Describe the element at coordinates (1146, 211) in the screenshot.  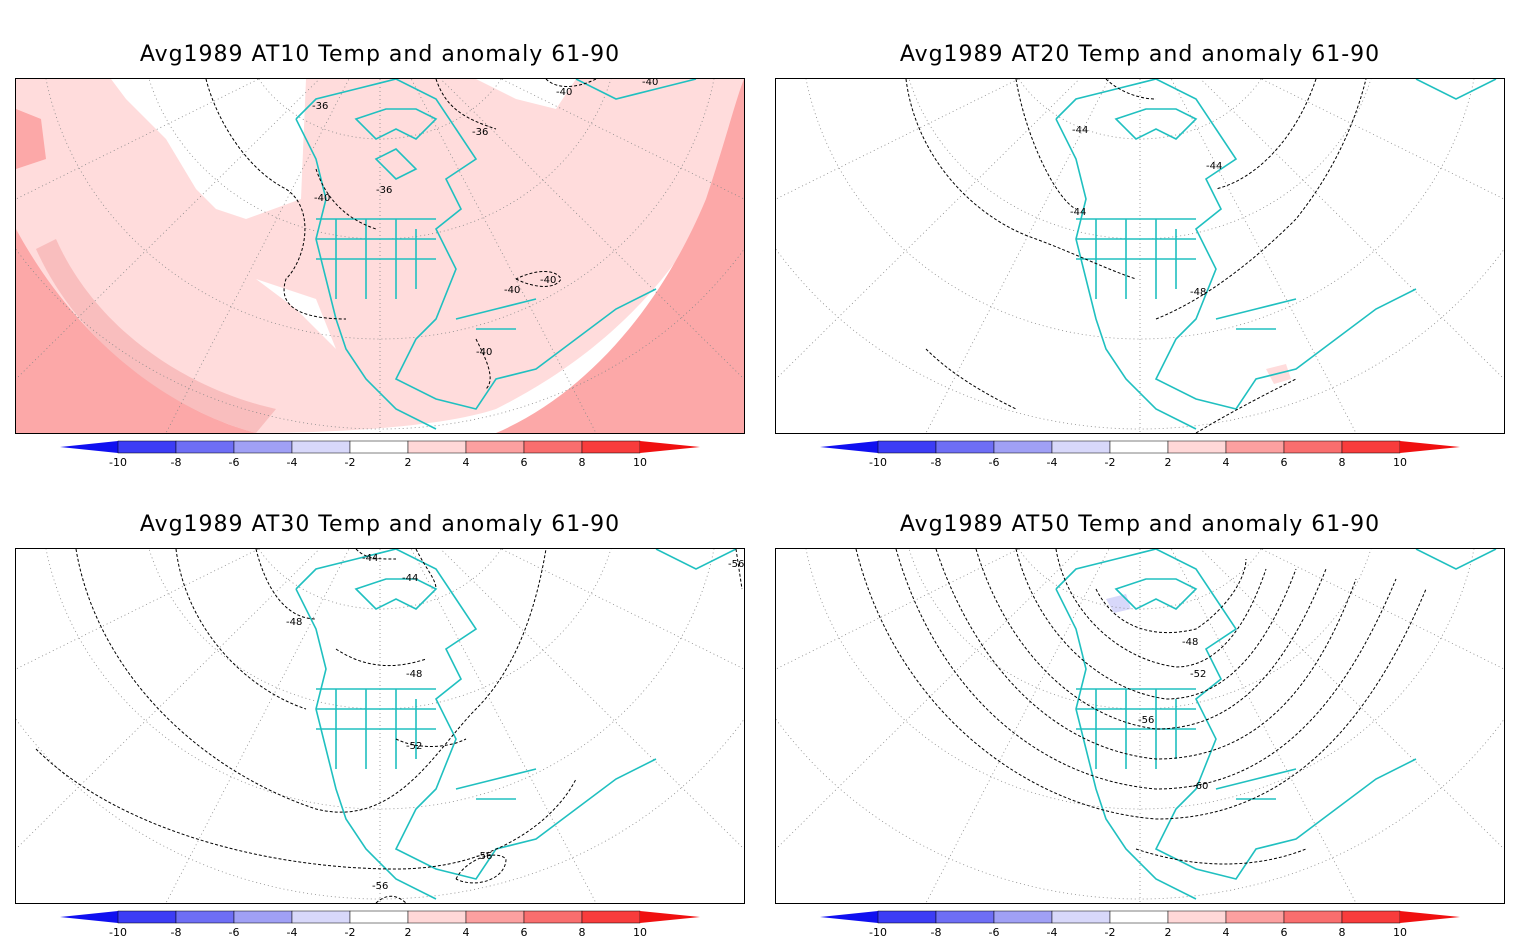
I see `contour-label-group: -44 -44 -44 -48` at that location.